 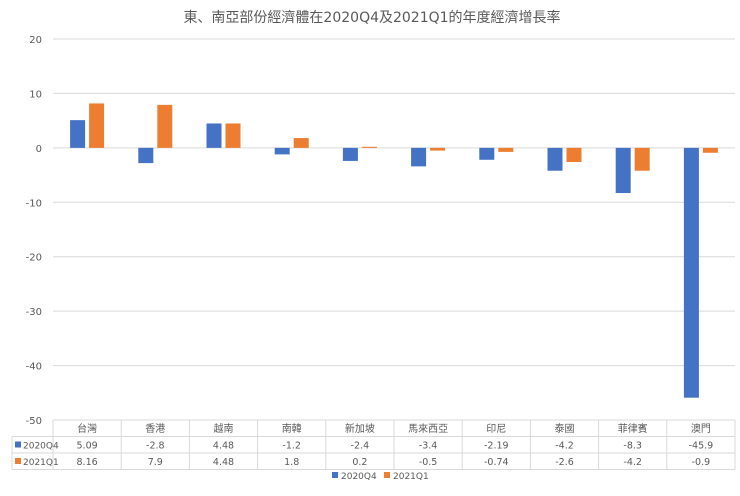 I want to click on category-label: 印尼, so click(x=496, y=429).